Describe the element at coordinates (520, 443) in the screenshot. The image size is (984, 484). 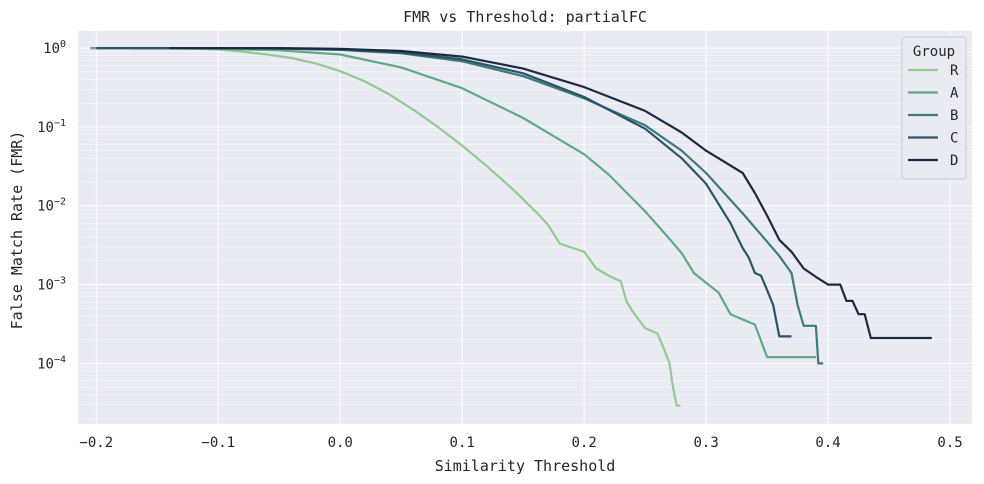
I see `x-axis-ticks: −0.2 −0.1 0.0 0.1 0.2 0.3 0.4 0.5` at that location.